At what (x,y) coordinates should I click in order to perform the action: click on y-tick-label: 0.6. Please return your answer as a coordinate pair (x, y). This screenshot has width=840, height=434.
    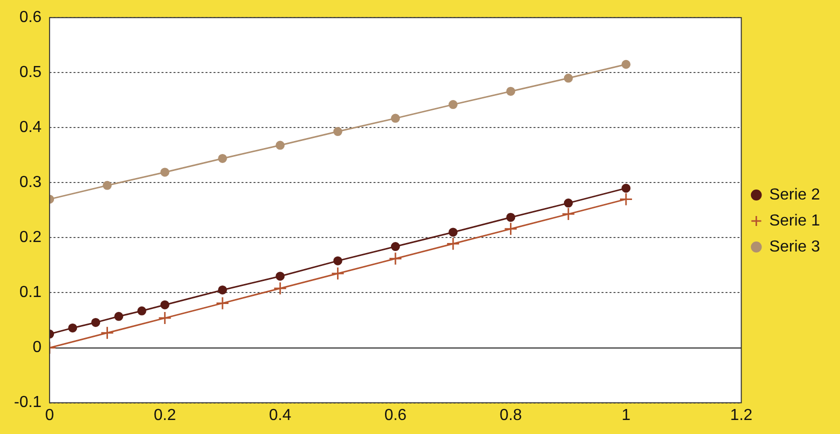
    Looking at the image, I should click on (30, 17).